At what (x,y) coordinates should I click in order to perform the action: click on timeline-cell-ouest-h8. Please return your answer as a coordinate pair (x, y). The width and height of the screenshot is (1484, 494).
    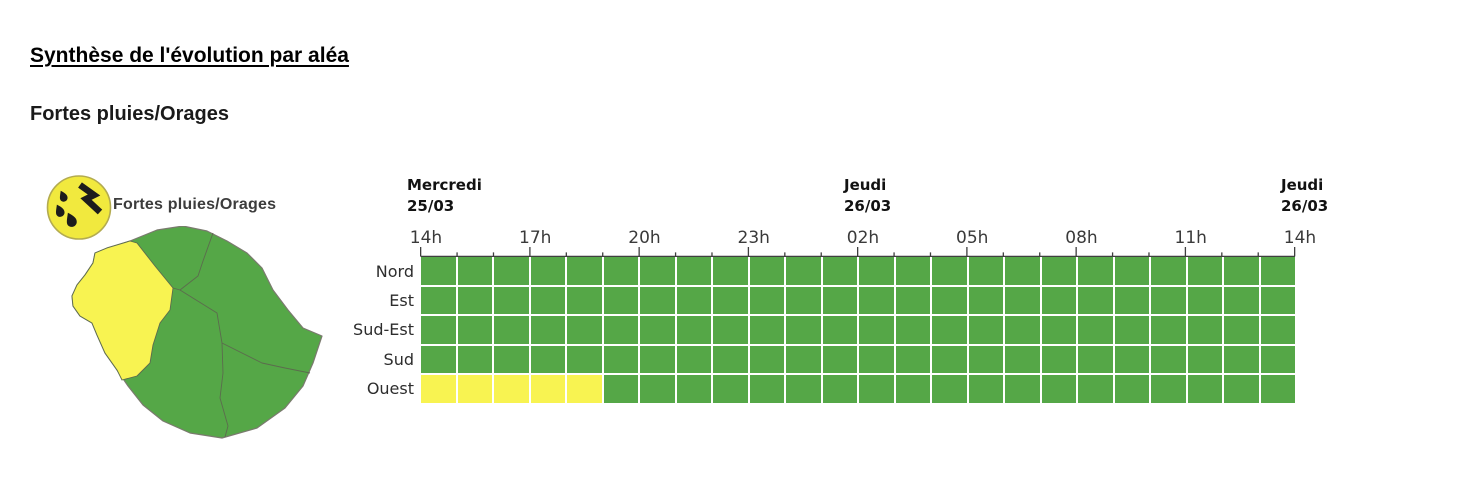
    Looking at the image, I should click on (730, 389).